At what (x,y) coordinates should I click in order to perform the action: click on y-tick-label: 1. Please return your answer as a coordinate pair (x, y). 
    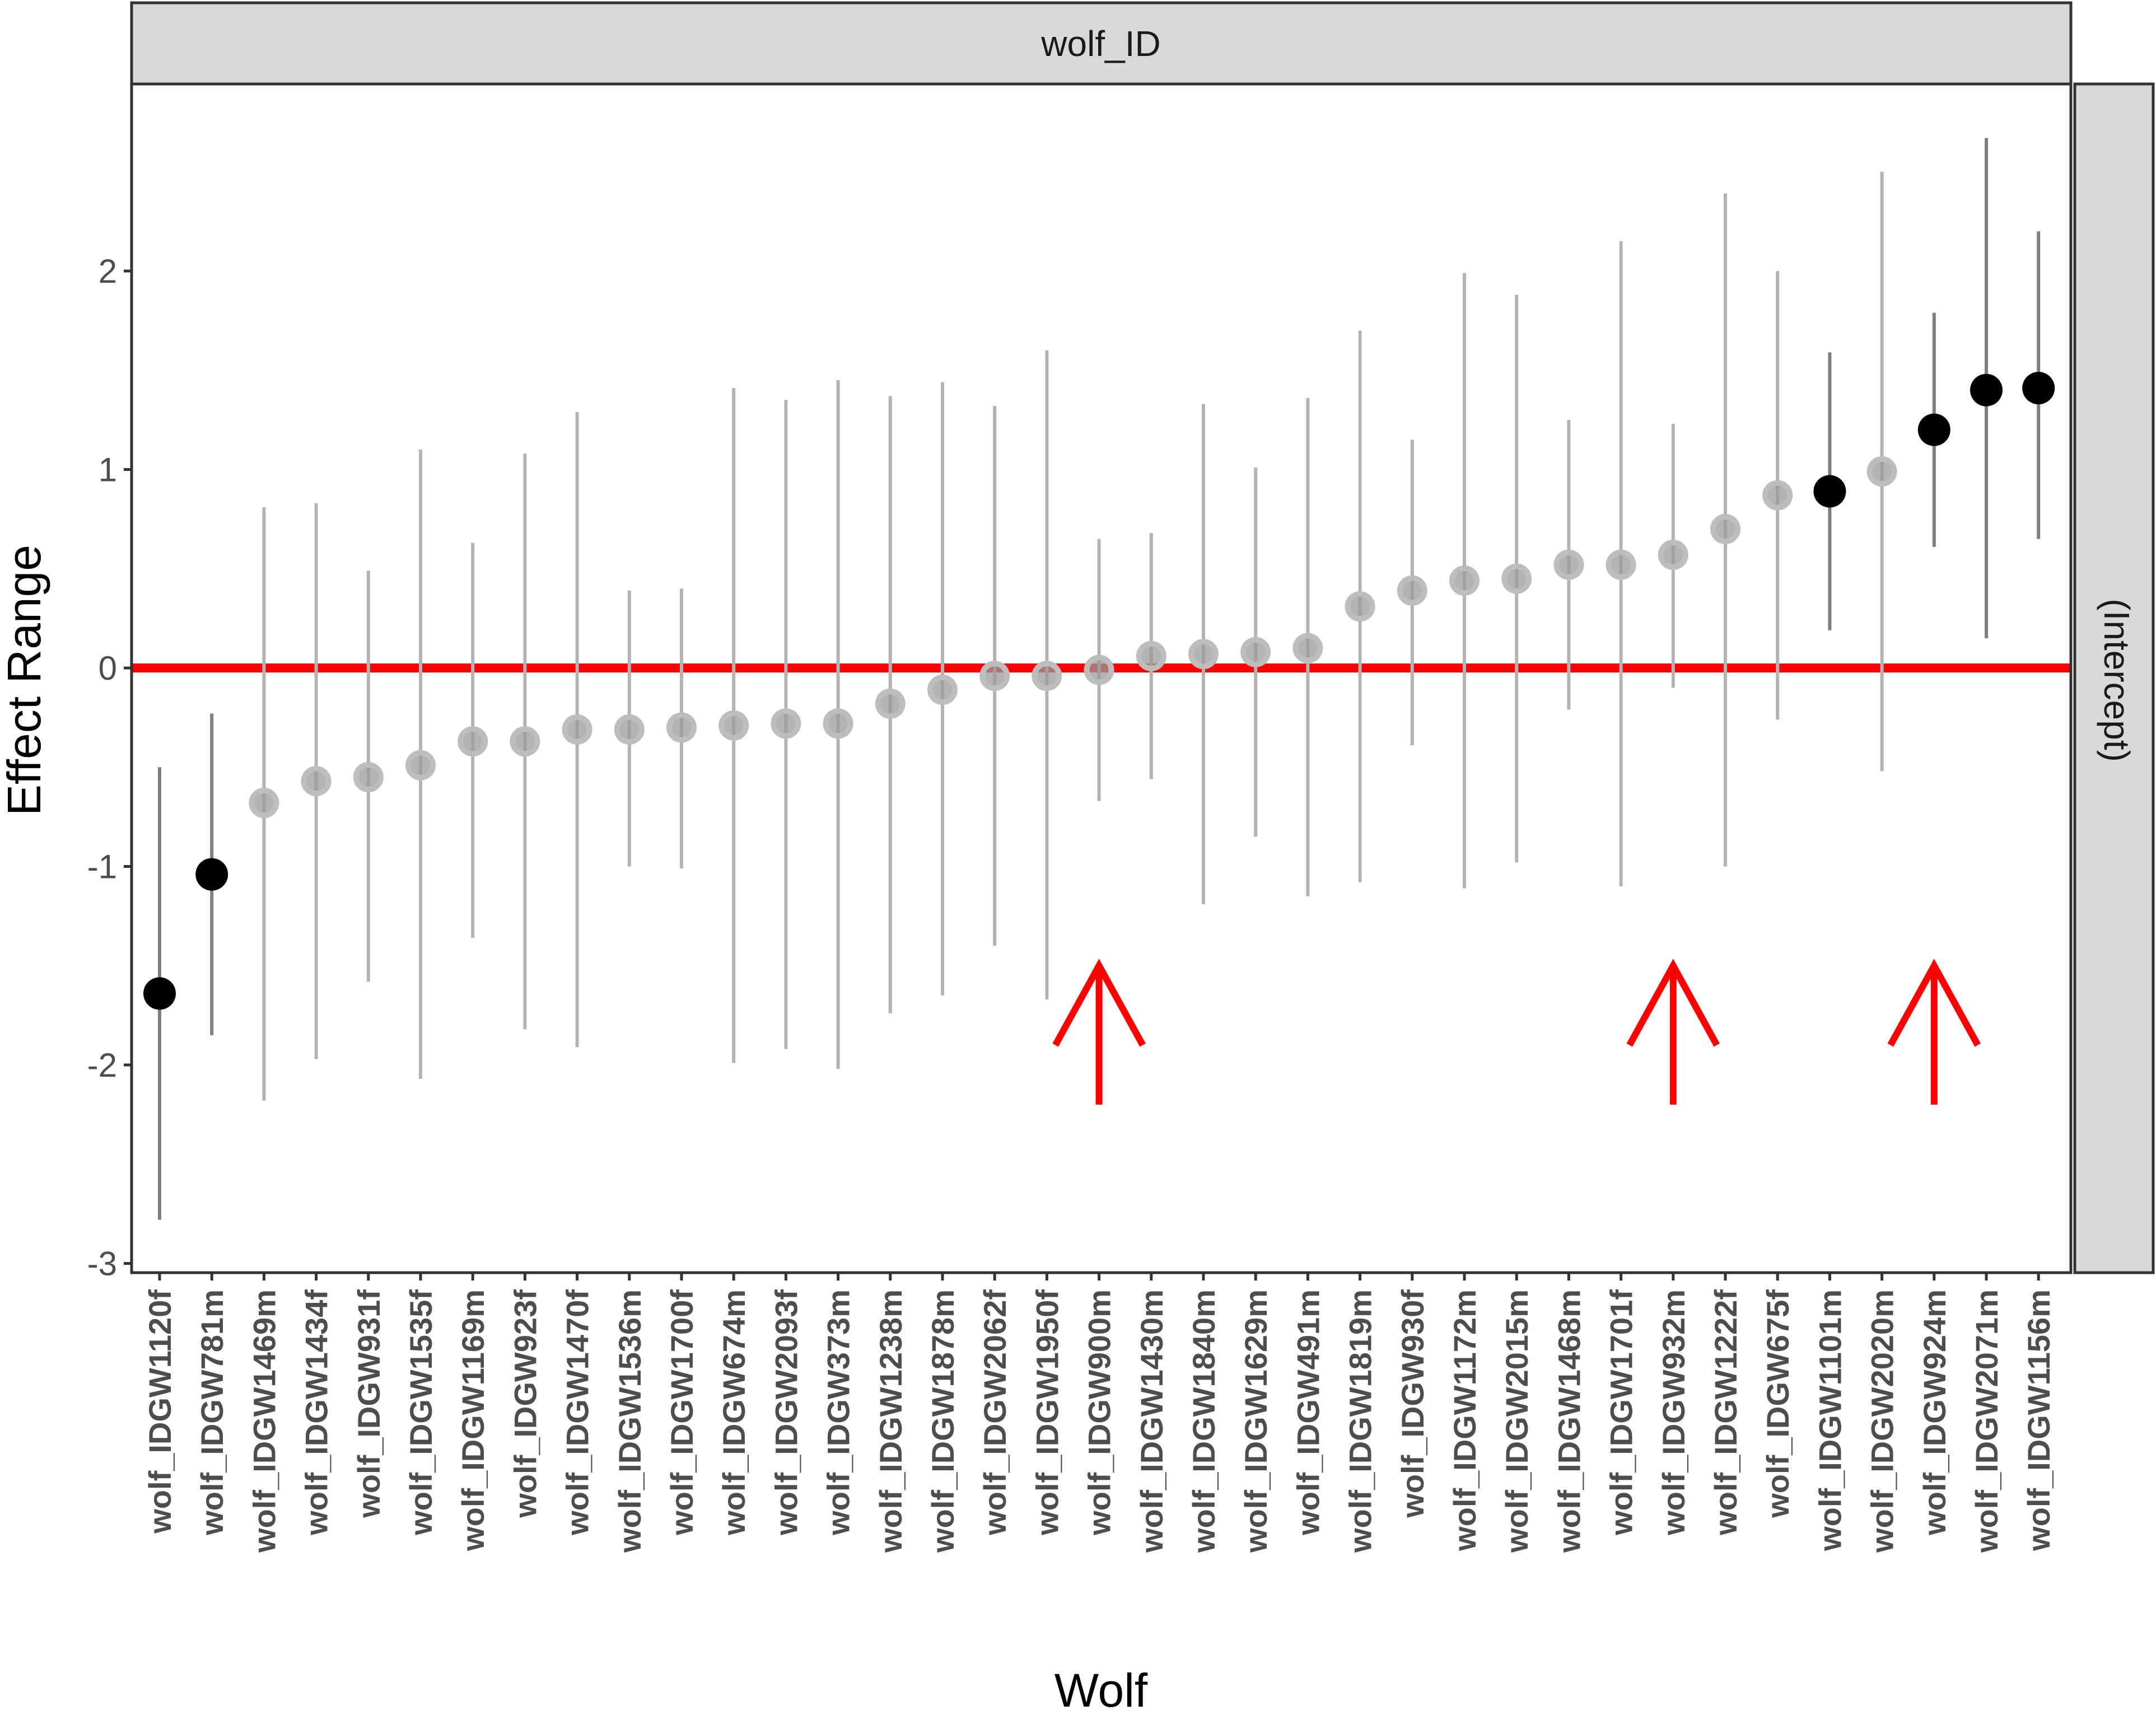
    Looking at the image, I should click on (108, 470).